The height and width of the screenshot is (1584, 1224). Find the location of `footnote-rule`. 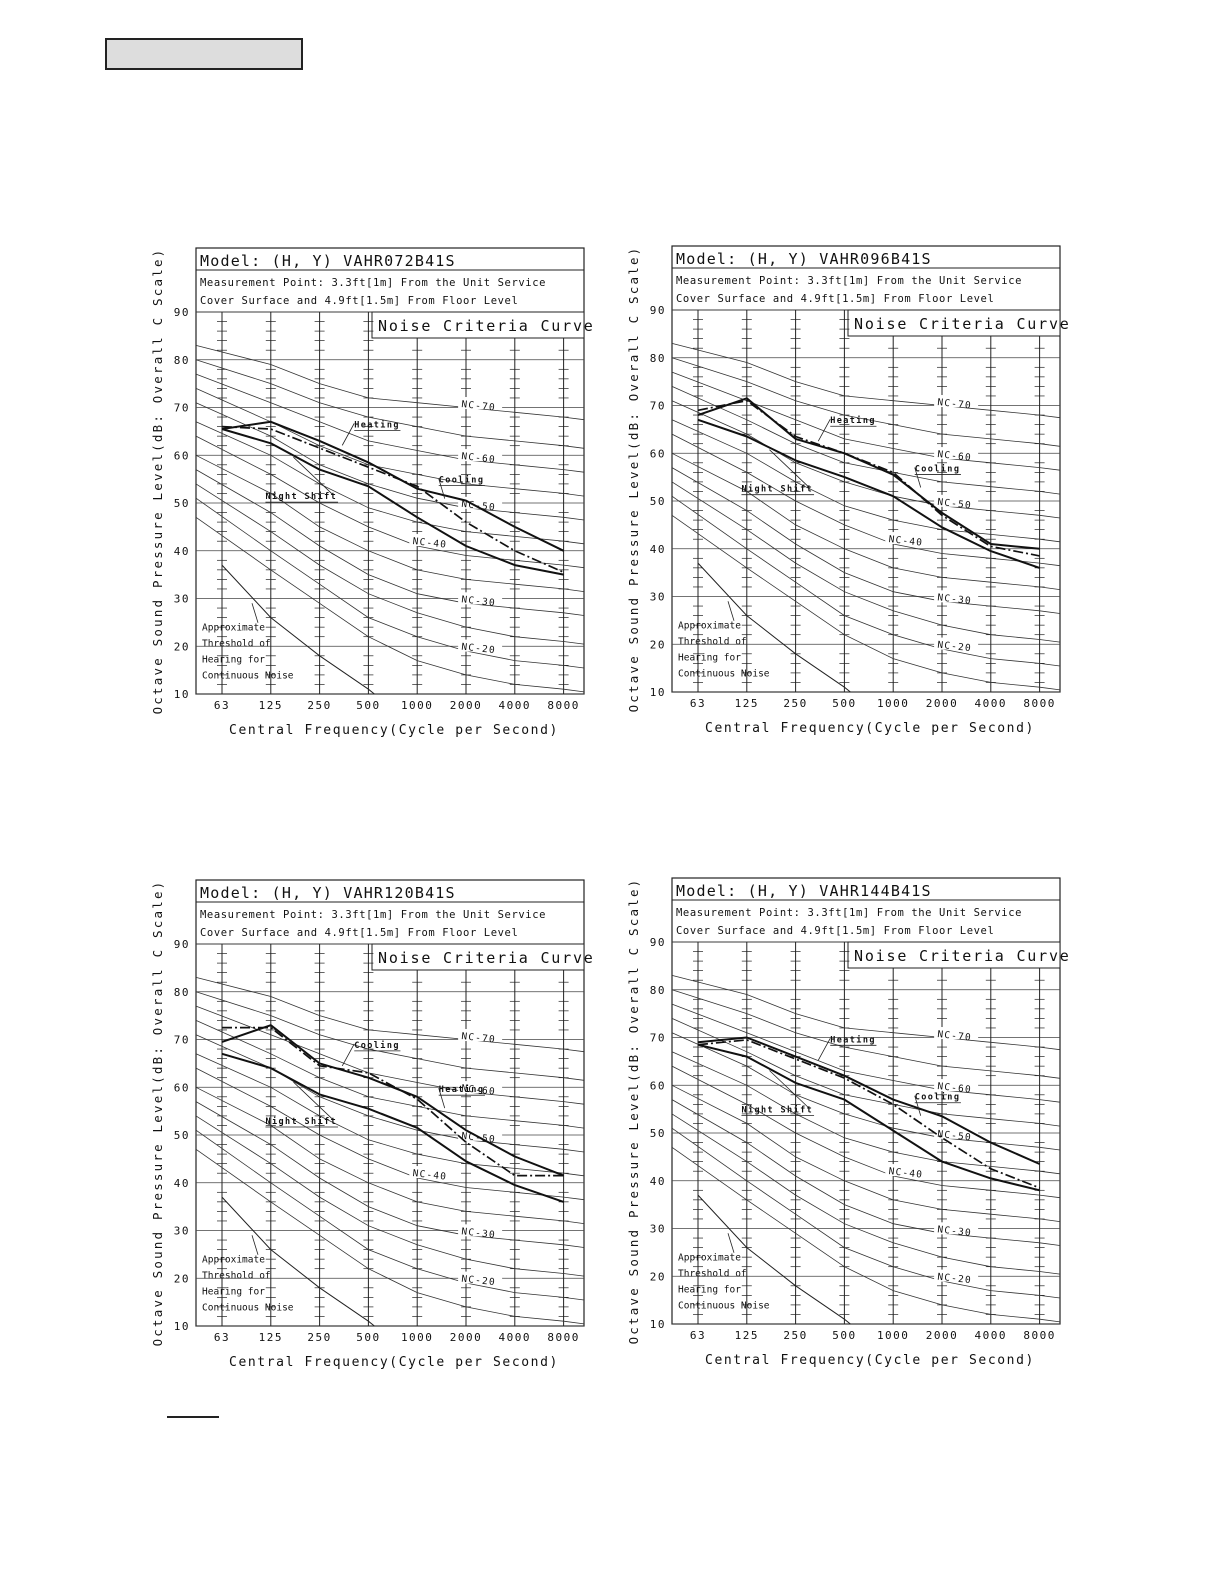

footnote-rule is located at coordinates (193, 1417).